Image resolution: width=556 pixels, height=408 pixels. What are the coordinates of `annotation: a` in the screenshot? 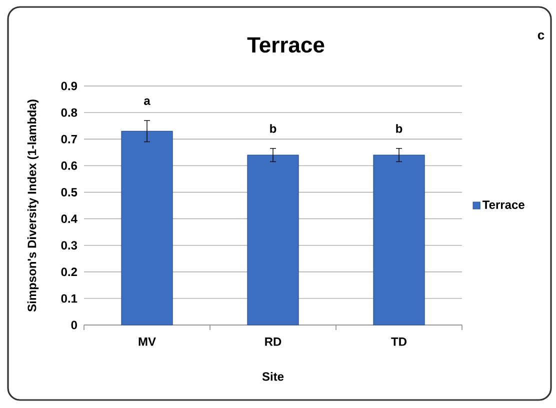 It's located at (147, 101).